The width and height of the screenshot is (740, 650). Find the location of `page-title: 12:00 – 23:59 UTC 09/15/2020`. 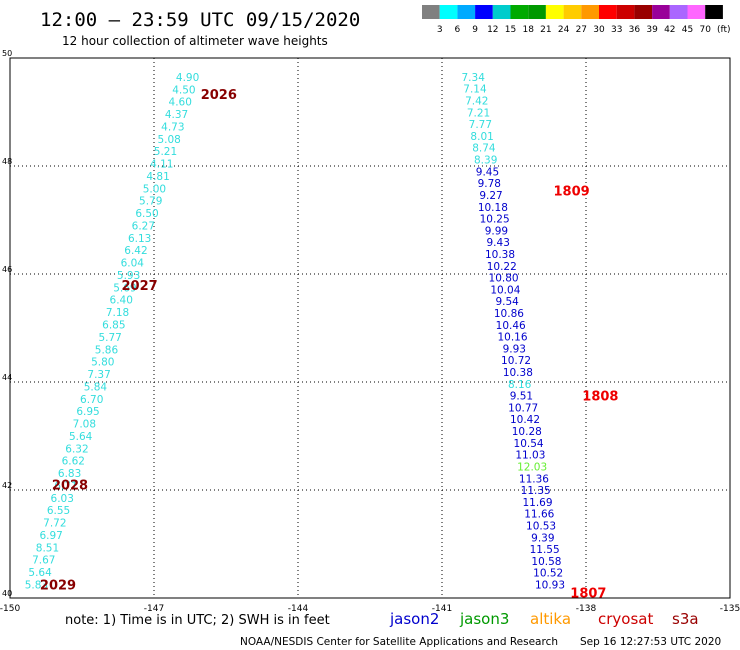

page-title: 12:00 – 23:59 UTC 09/15/2020 is located at coordinates (200, 20).